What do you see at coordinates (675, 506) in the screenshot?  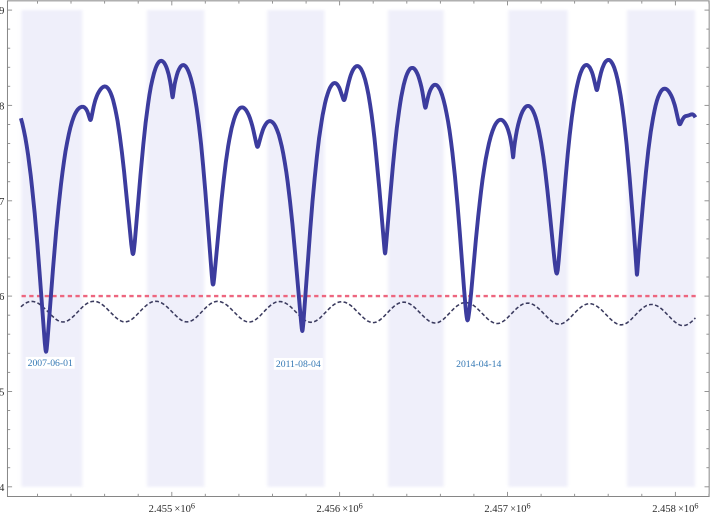 I see `svg-text: 2.458 ×106` at bounding box center [675, 506].